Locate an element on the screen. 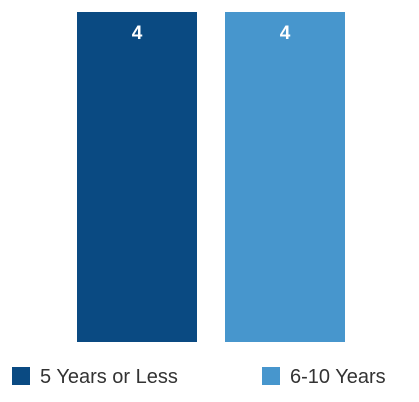  bar-data-label-2: 4 is located at coordinates (285, 33).